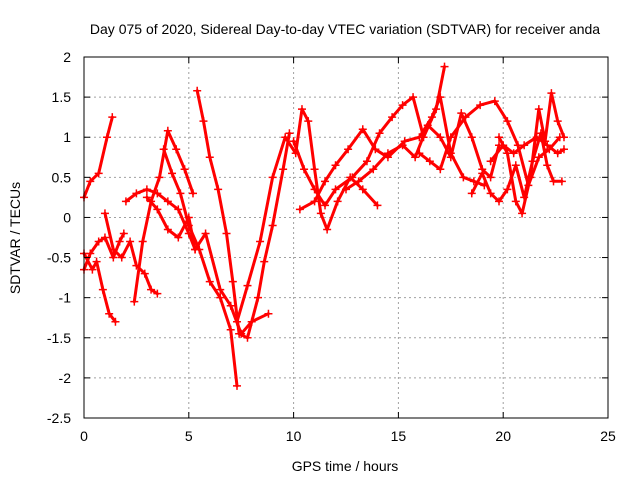 Image resolution: width=640 pixels, height=480 pixels. Describe the element at coordinates (62, 97) in the screenshot. I see `y-tick-label: 1.5` at that location.